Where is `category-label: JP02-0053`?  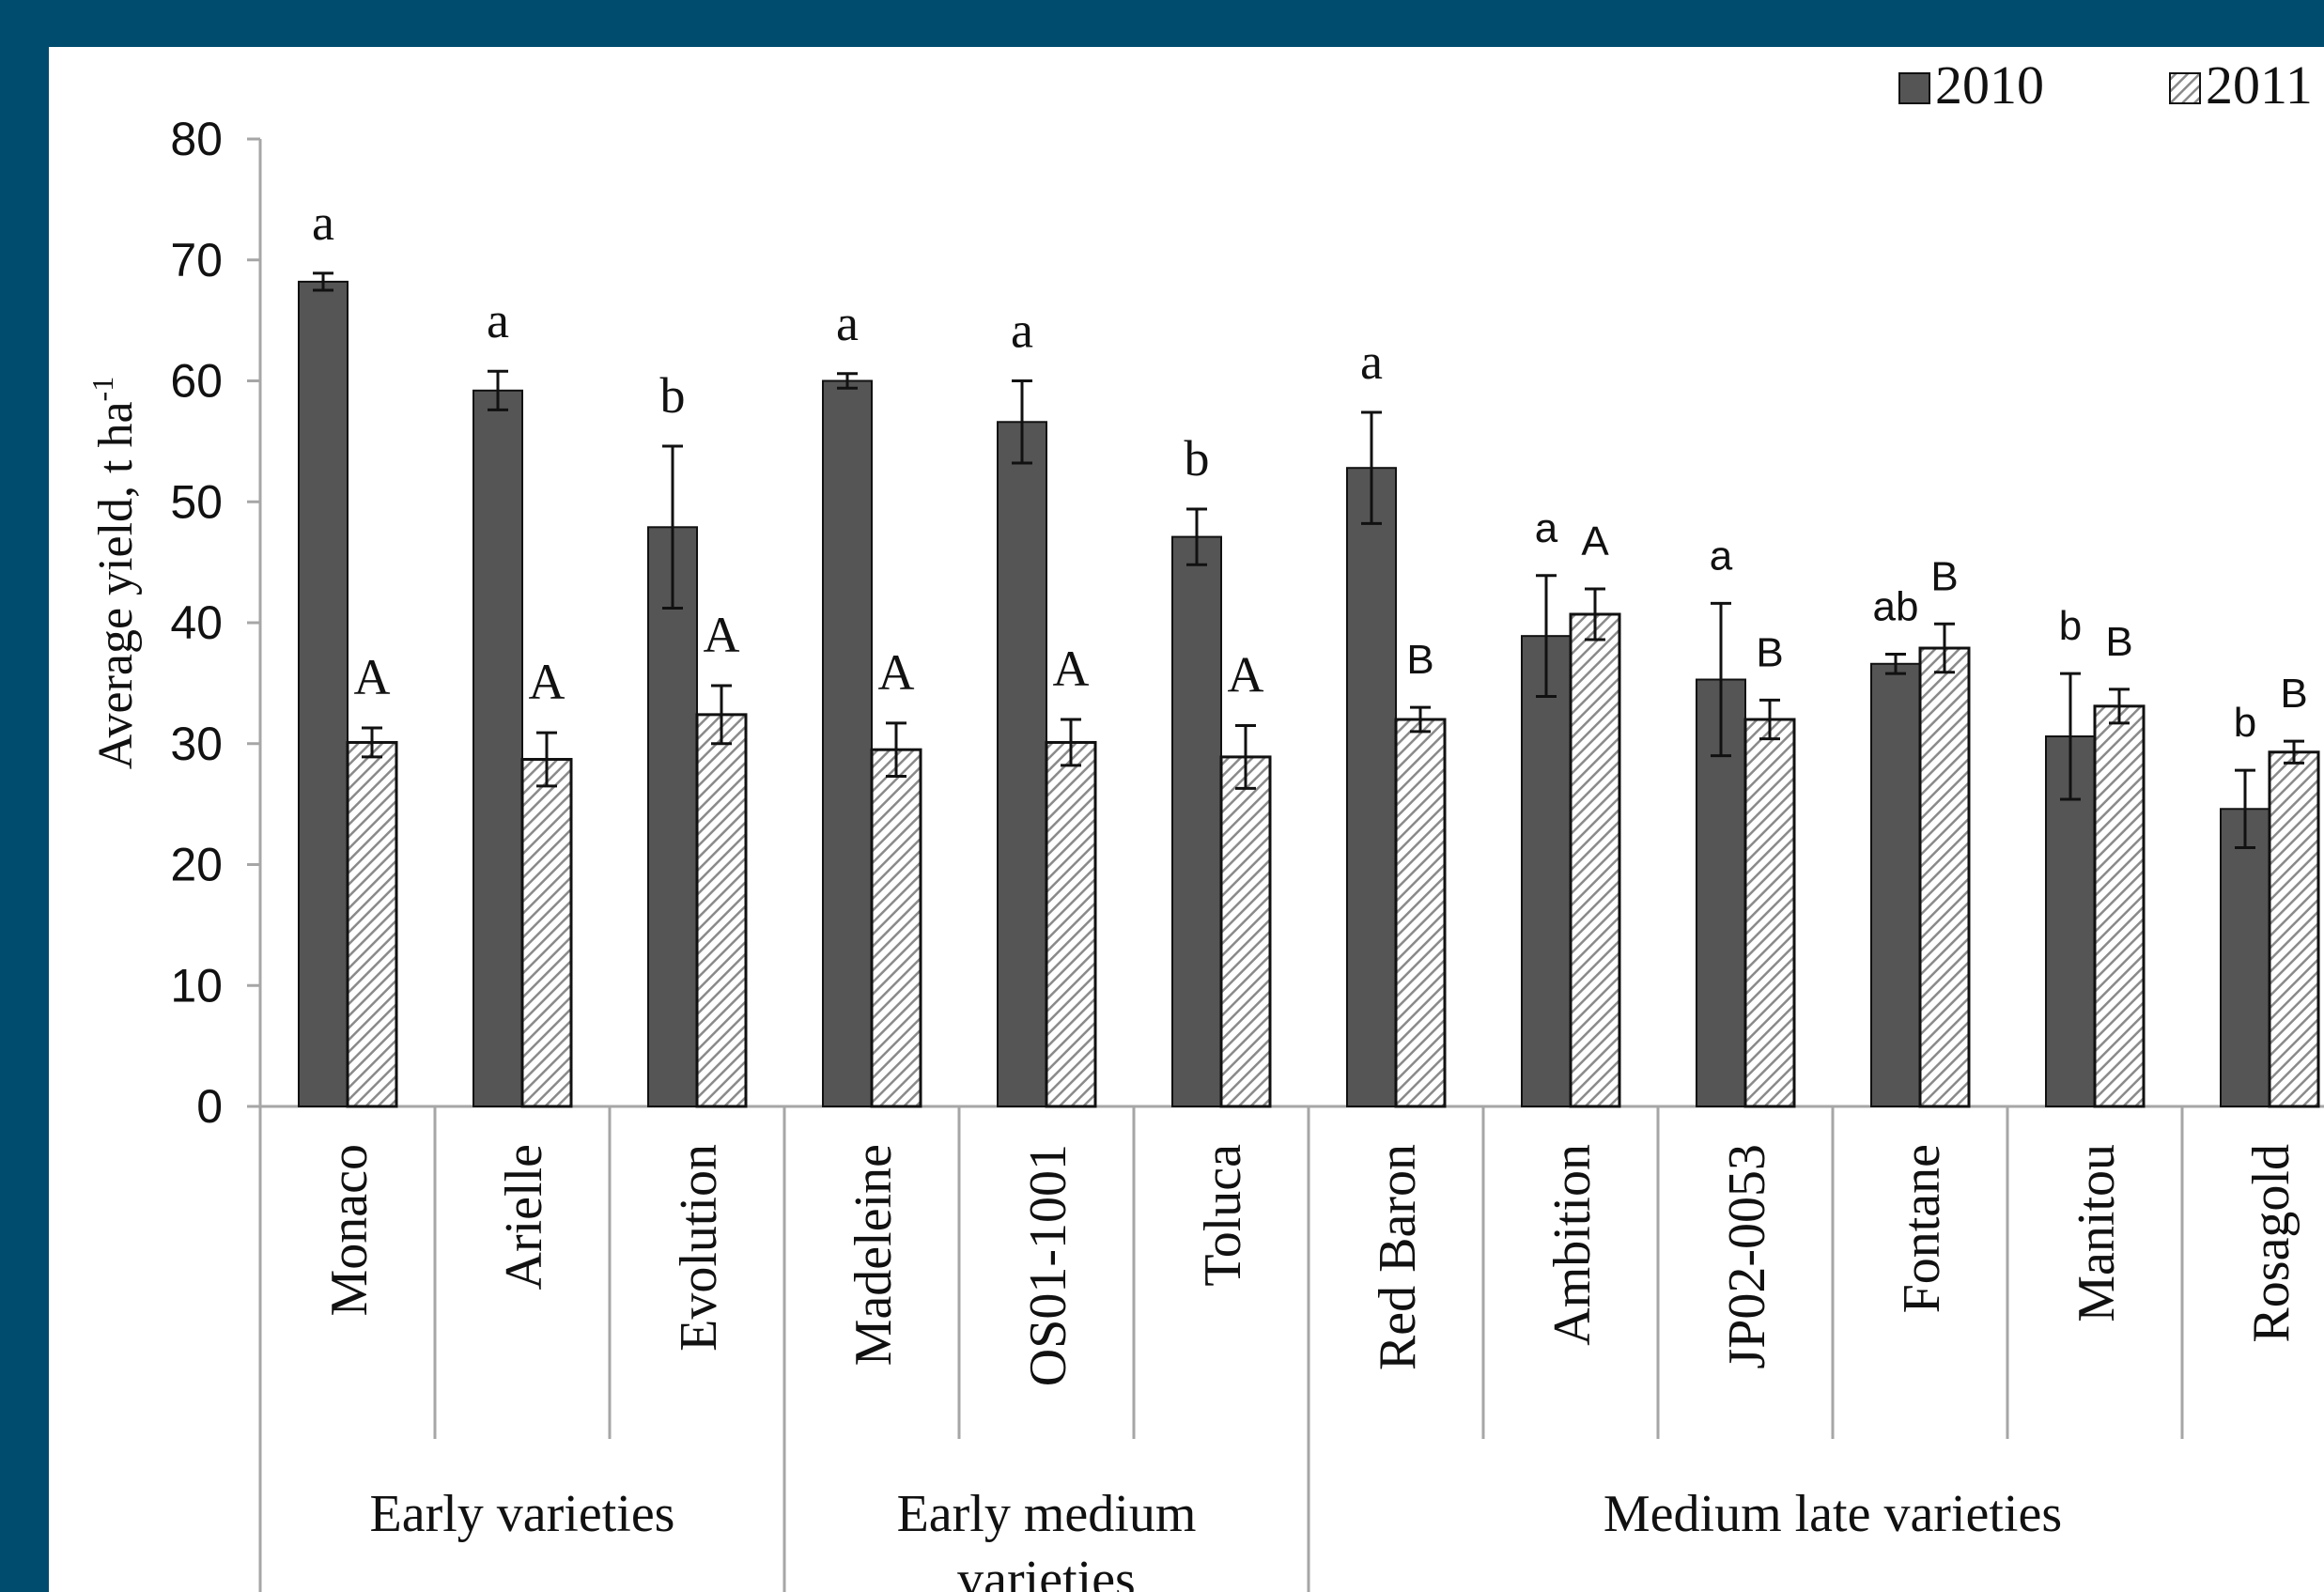 category-label: JP02-0053 is located at coordinates (1747, 1256).